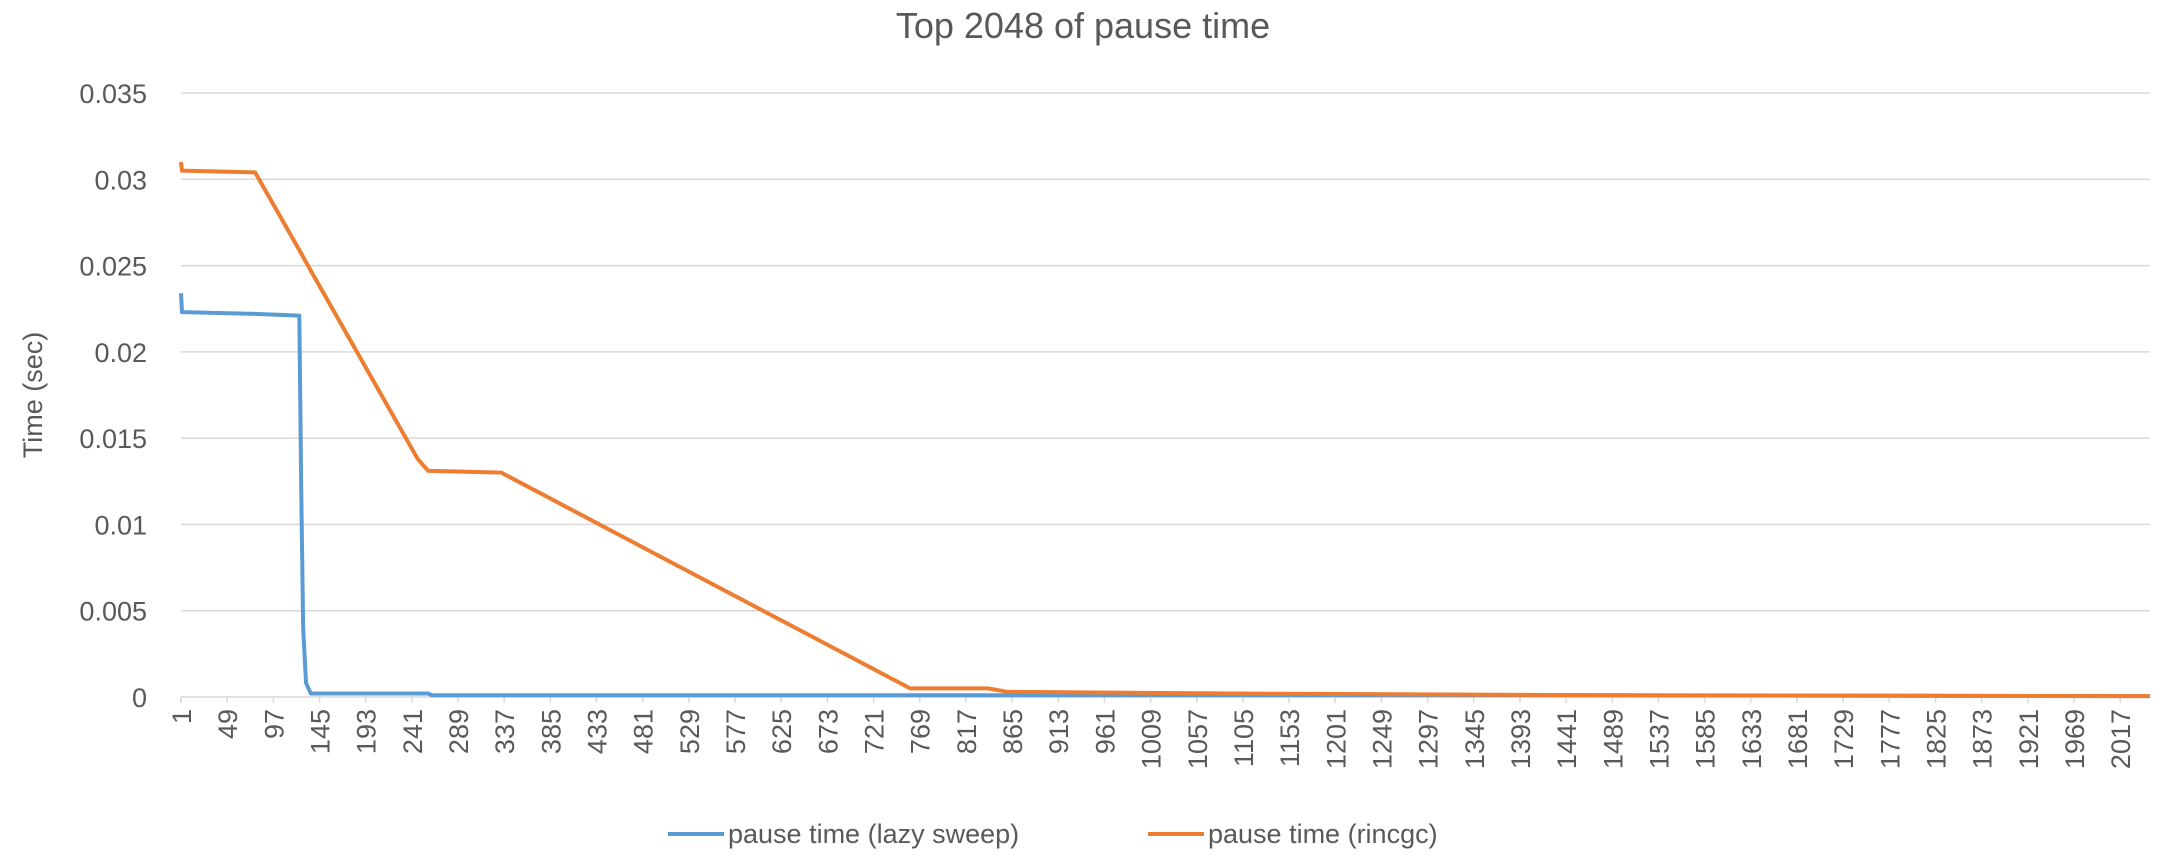  Describe the element at coordinates (1198, 739) in the screenshot. I see `x-tick-label: 1057` at that location.